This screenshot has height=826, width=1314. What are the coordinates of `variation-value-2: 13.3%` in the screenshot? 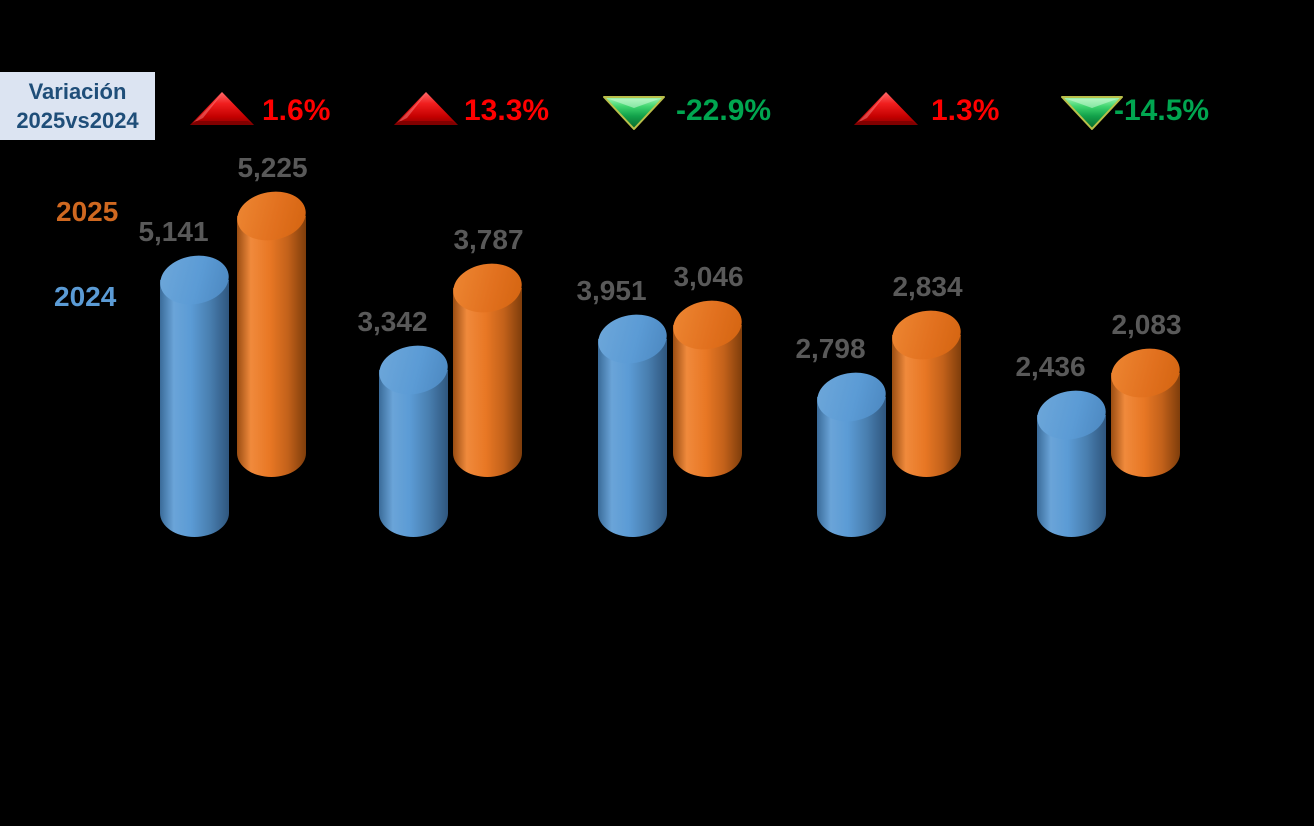 It's located at (507, 110).